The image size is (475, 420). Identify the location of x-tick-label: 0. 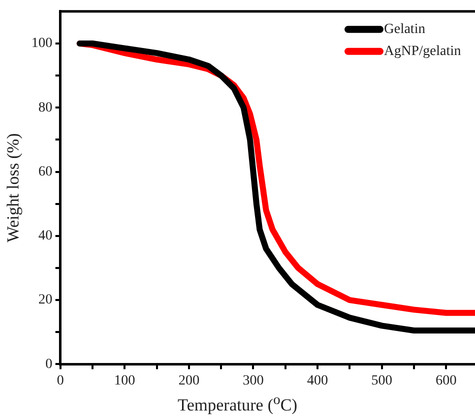
(60, 380).